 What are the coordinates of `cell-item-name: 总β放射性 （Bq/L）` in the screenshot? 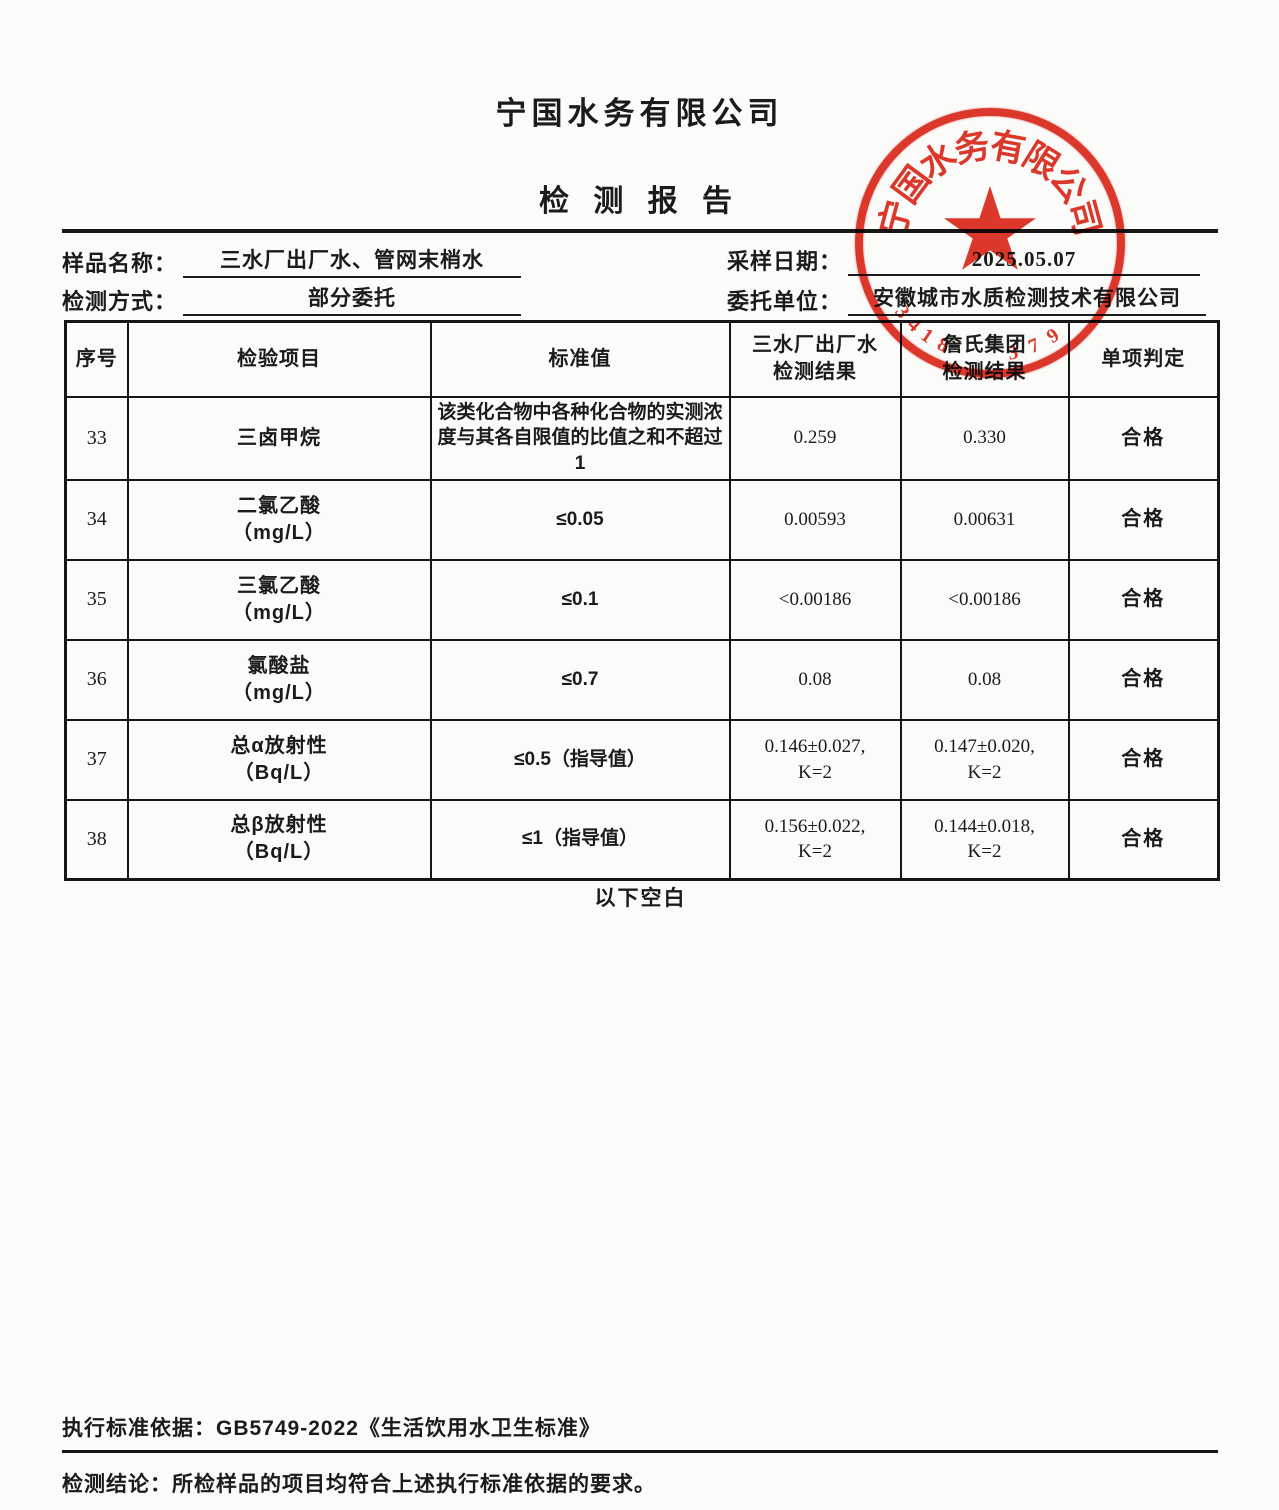 It's located at (279, 839).